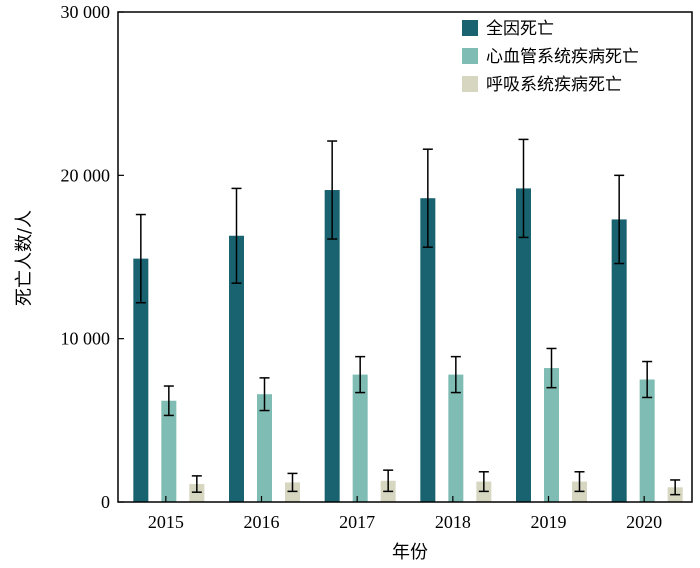  Describe the element at coordinates (332, 346) in the screenshot. I see `bar-s0-2017` at that location.